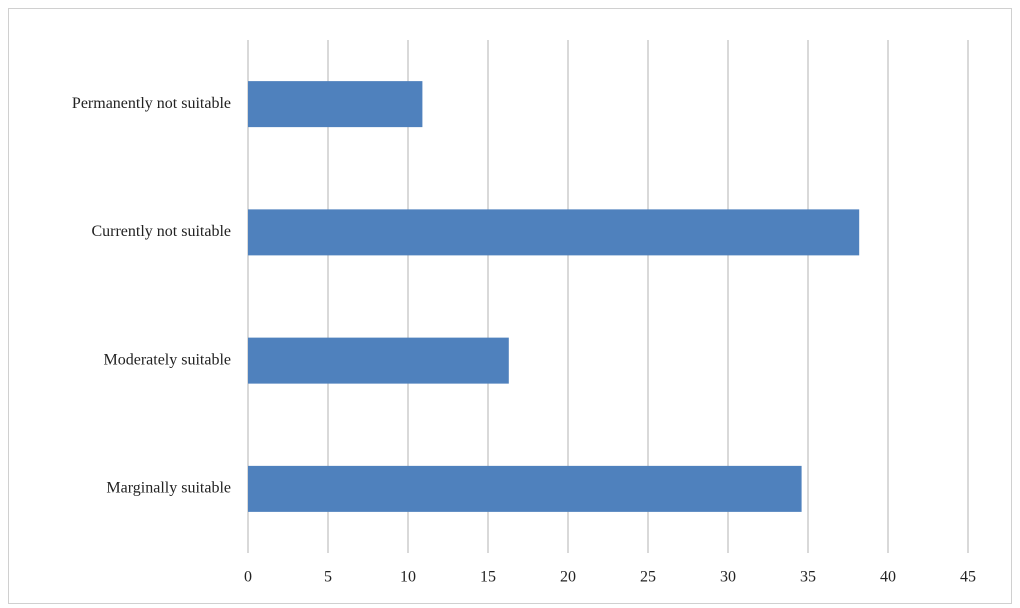  I want to click on x-tick-label: 30, so click(728, 577).